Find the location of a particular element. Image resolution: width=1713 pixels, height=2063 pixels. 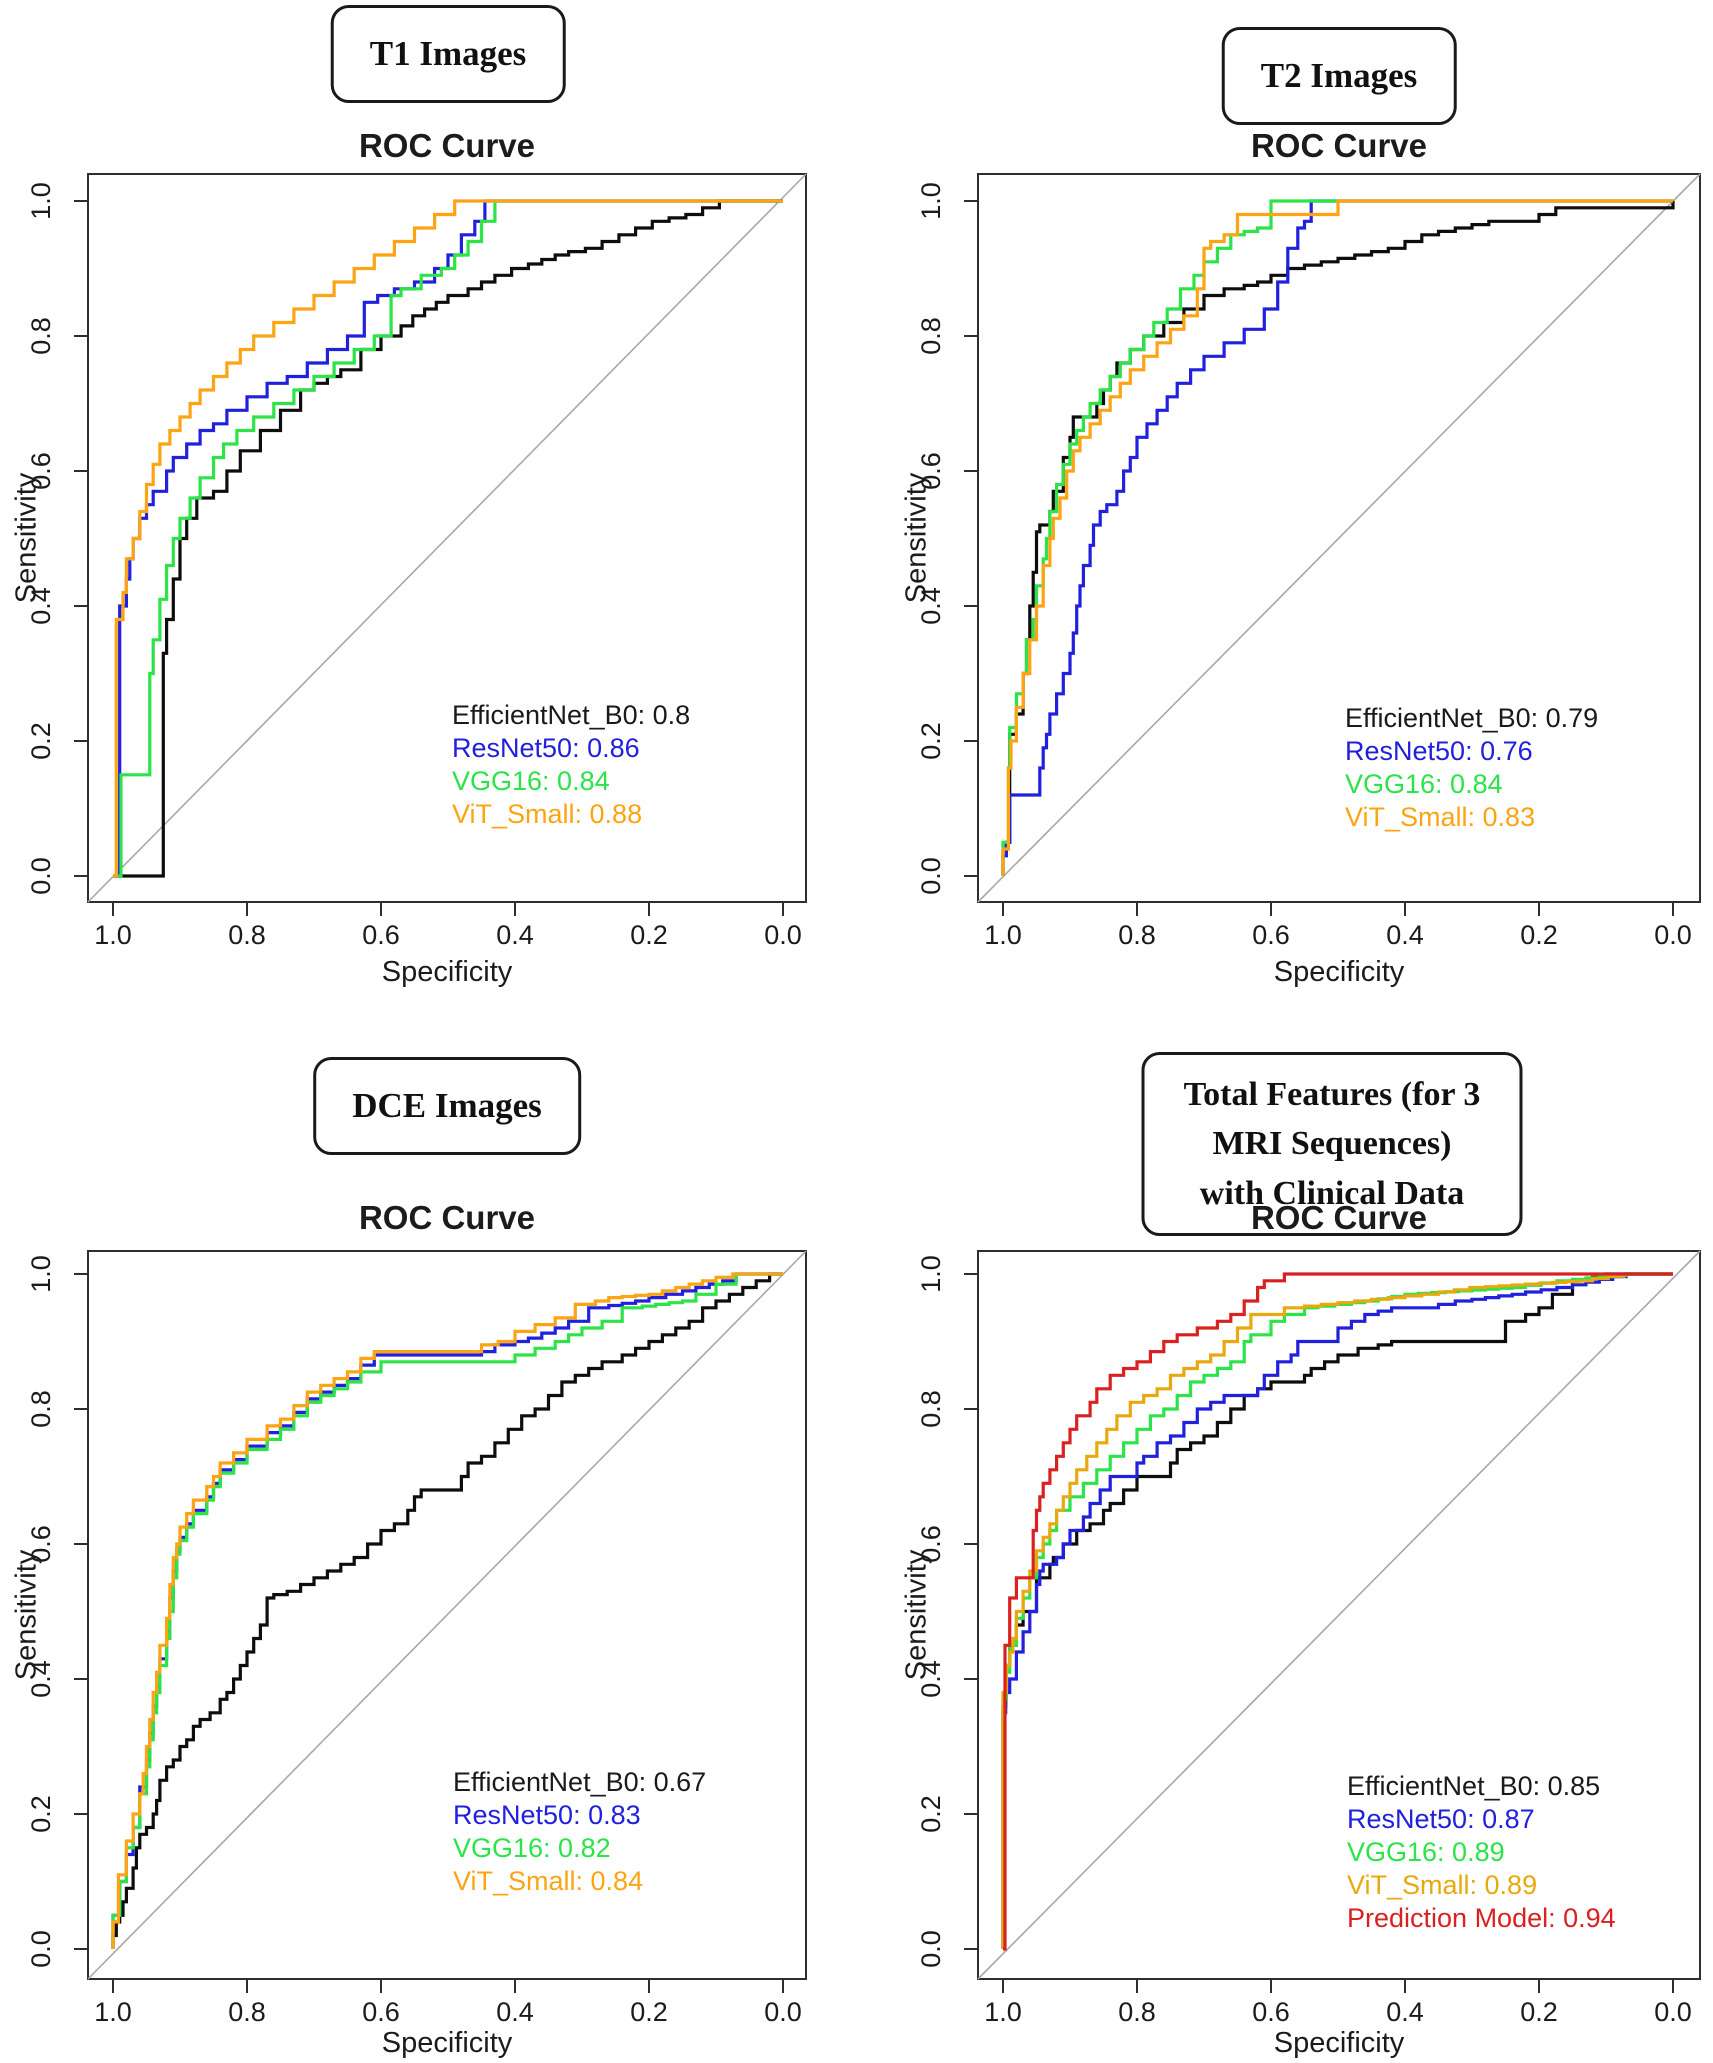

panel-title-box-t2: T2 Images is located at coordinates (1339, 76).